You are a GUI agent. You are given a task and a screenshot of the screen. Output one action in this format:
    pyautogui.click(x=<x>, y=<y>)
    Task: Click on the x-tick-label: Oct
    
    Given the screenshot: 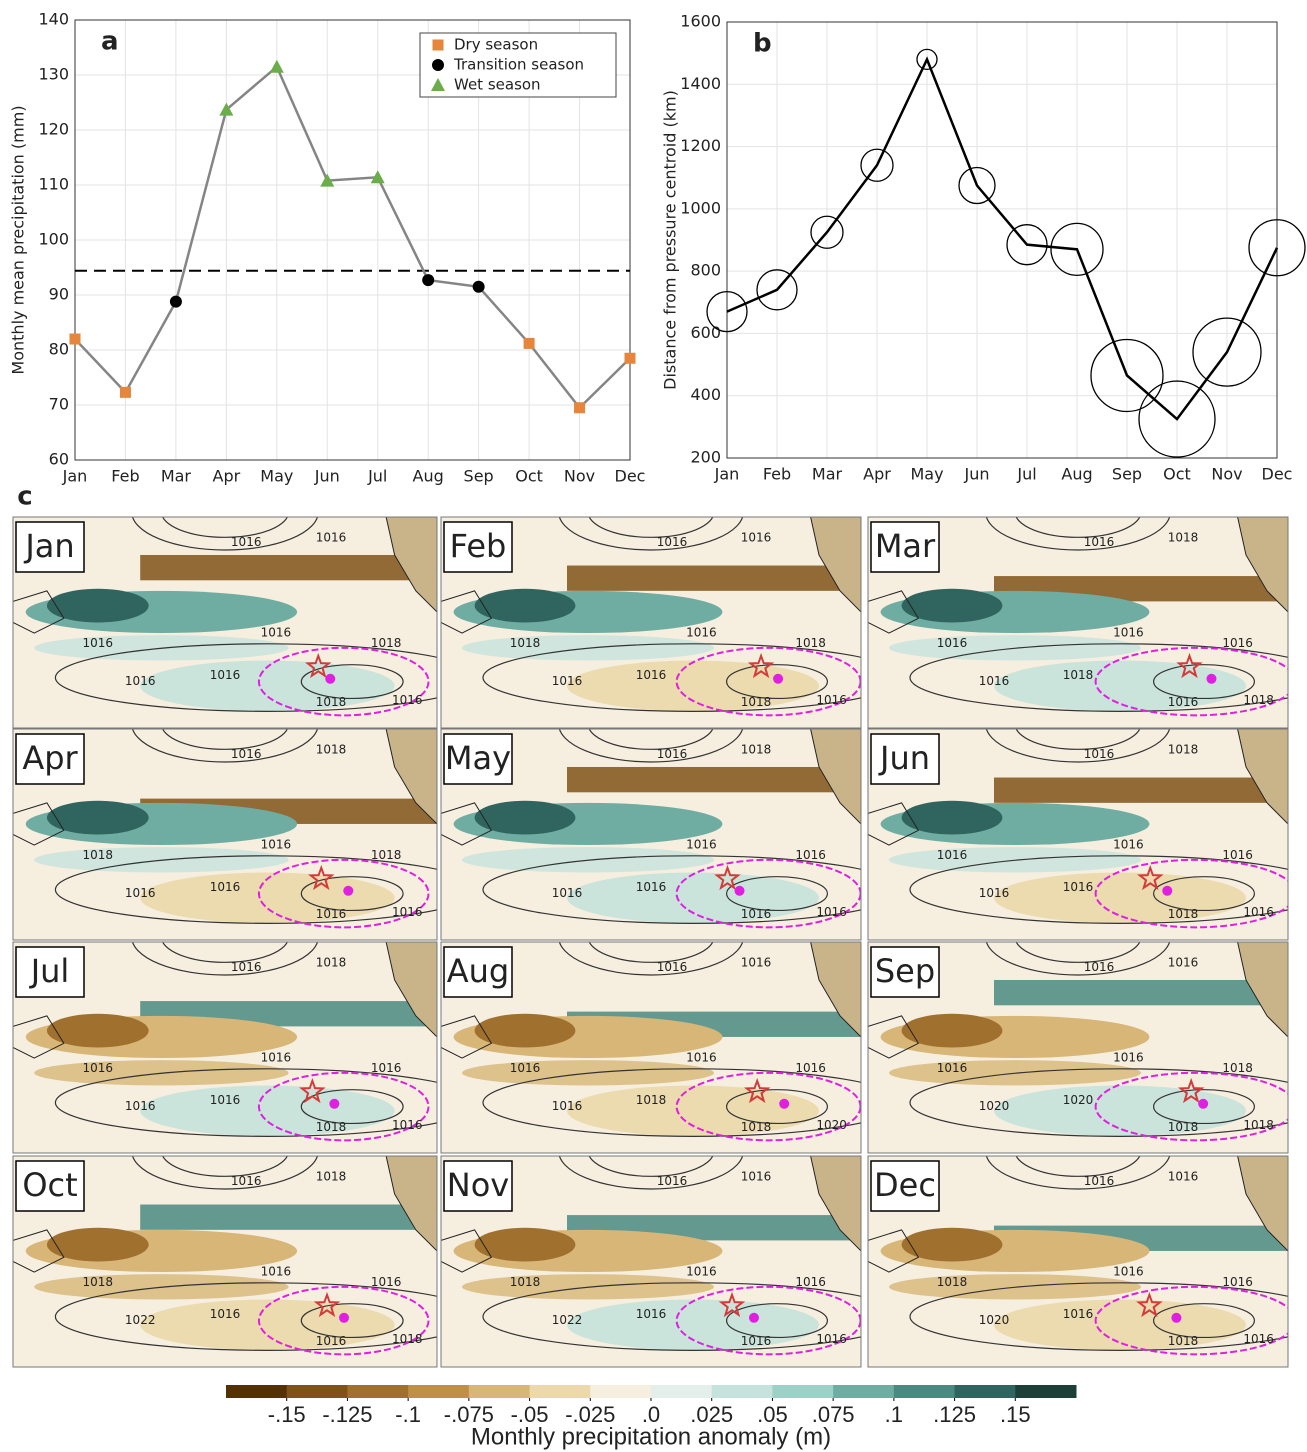 What is the action you would take?
    pyautogui.click(x=529, y=476)
    